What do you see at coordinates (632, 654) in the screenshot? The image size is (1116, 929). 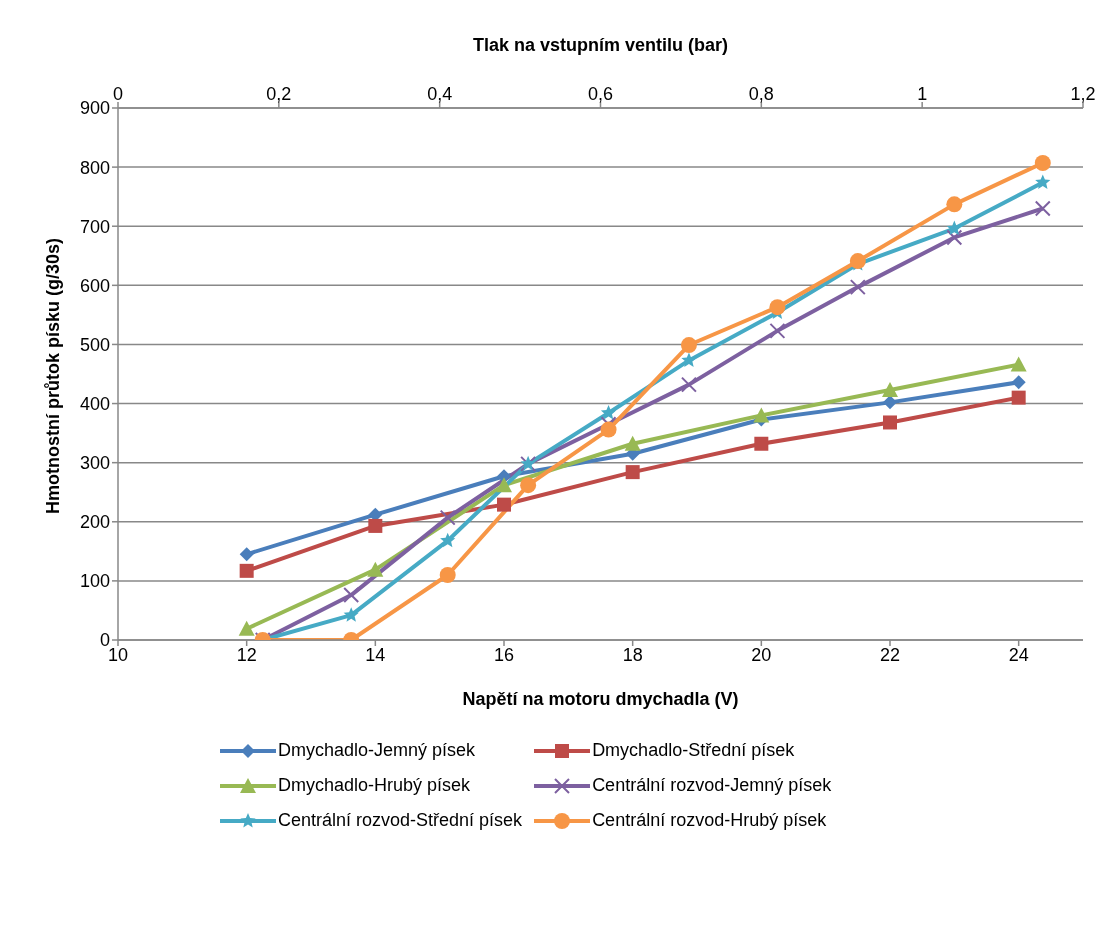 I see `x-tick-label: 18` at bounding box center [632, 654].